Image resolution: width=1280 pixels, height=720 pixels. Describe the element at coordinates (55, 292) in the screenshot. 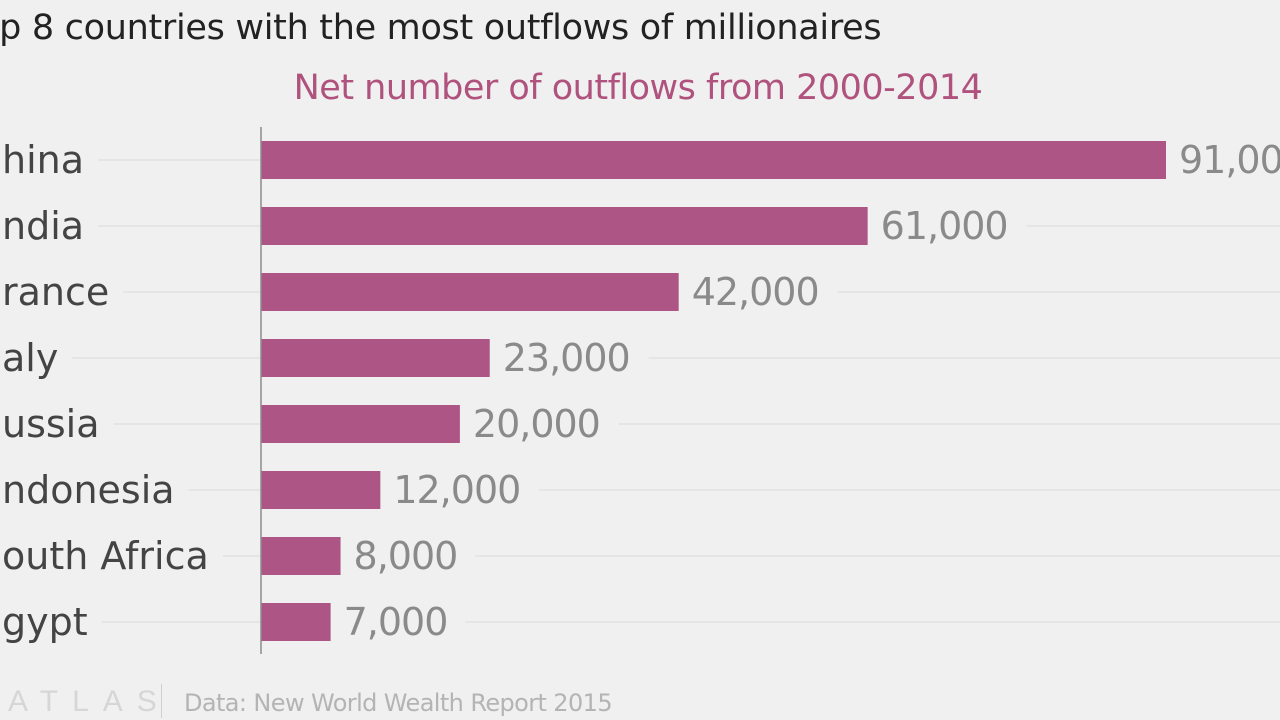

I see `category-label: rance` at that location.